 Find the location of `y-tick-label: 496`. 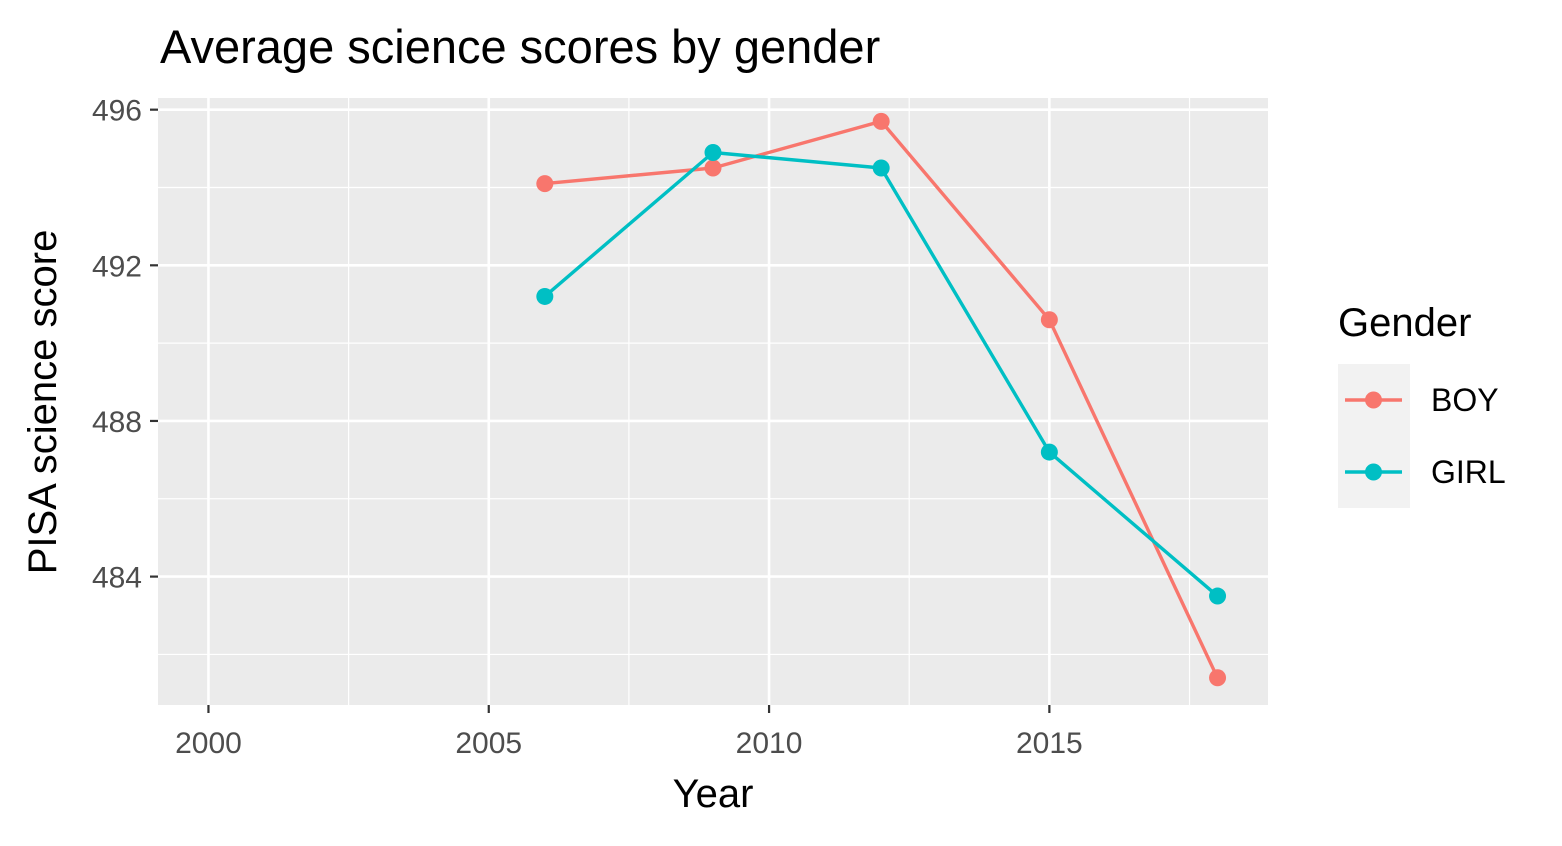

y-tick-label: 496 is located at coordinates (117, 111).